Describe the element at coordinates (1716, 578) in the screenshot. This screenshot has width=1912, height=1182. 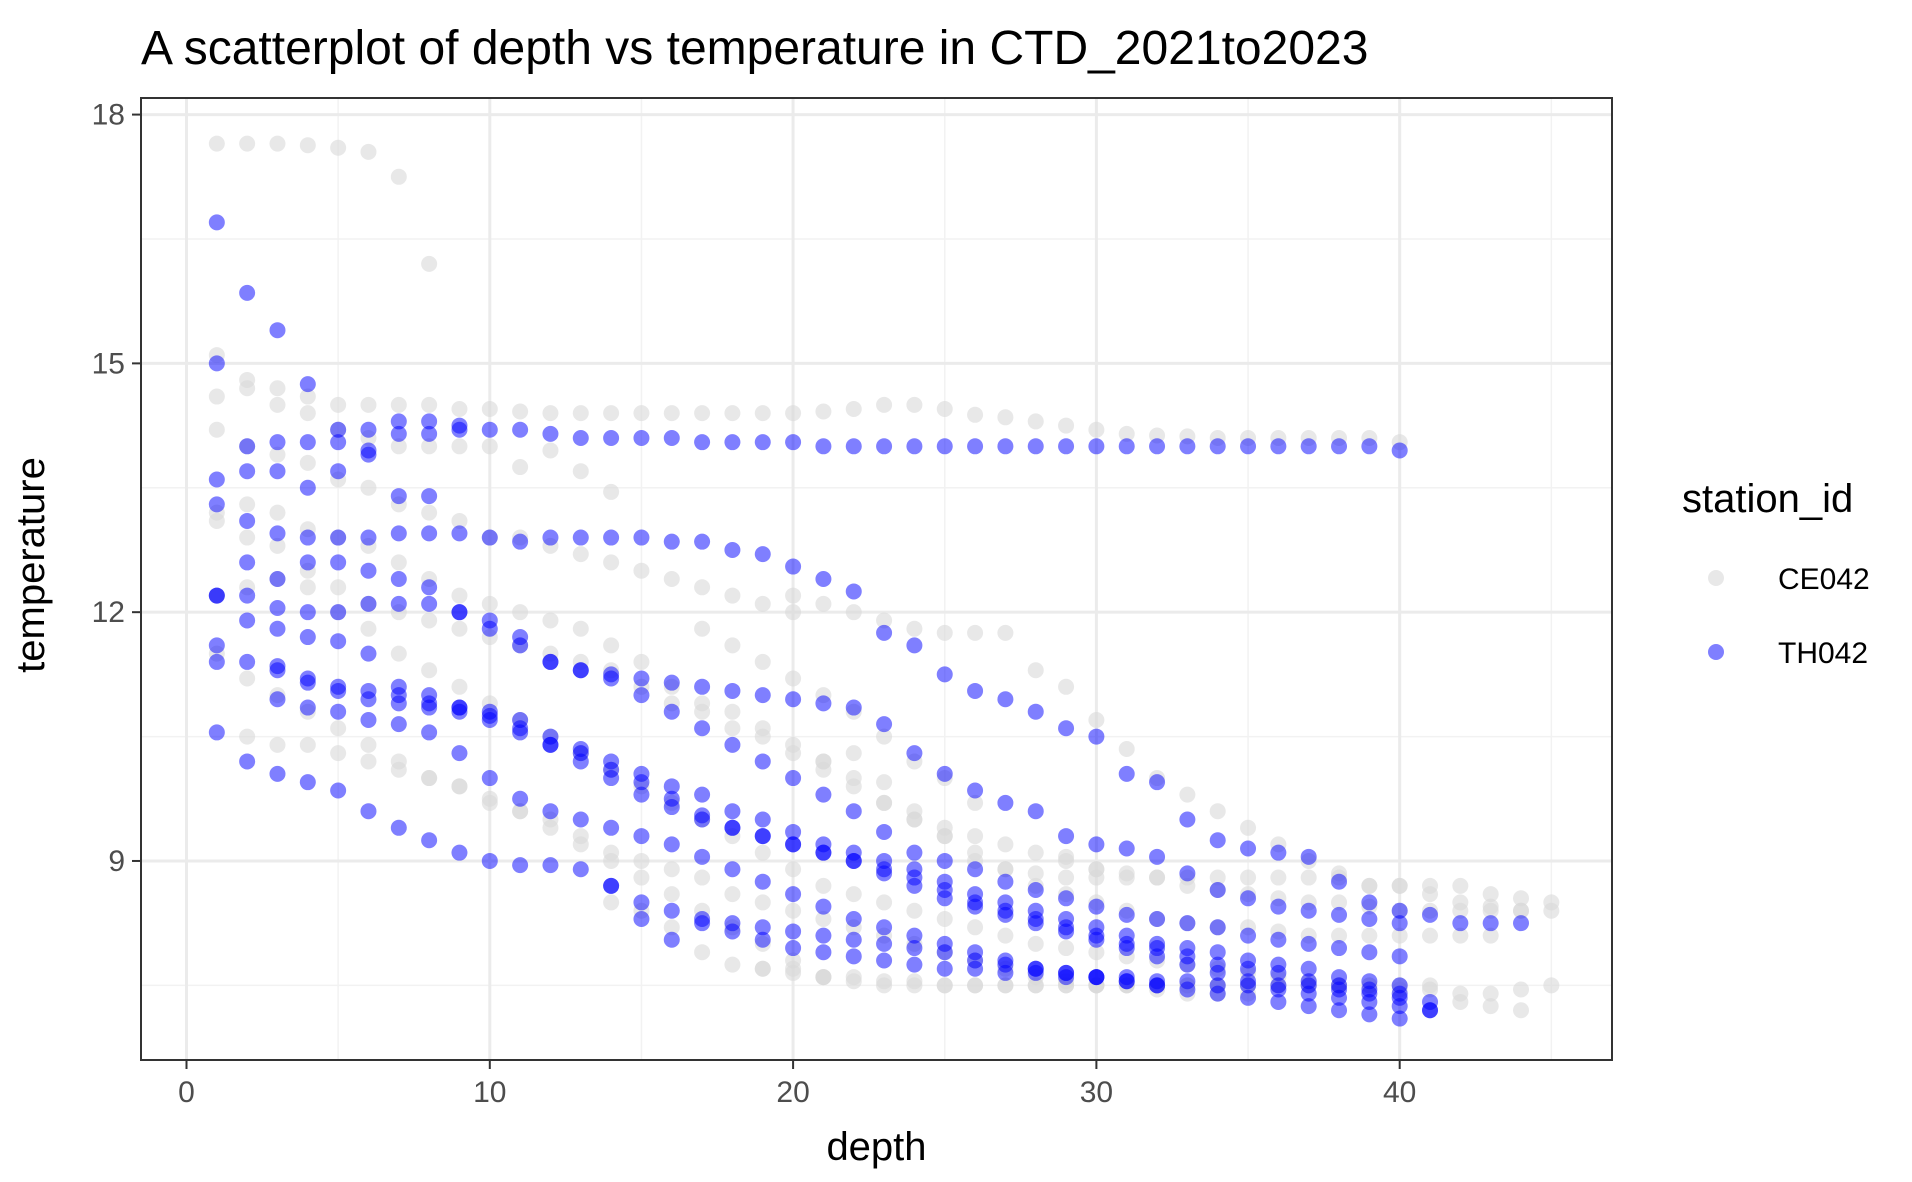
I see `legend-key-ce042` at that location.